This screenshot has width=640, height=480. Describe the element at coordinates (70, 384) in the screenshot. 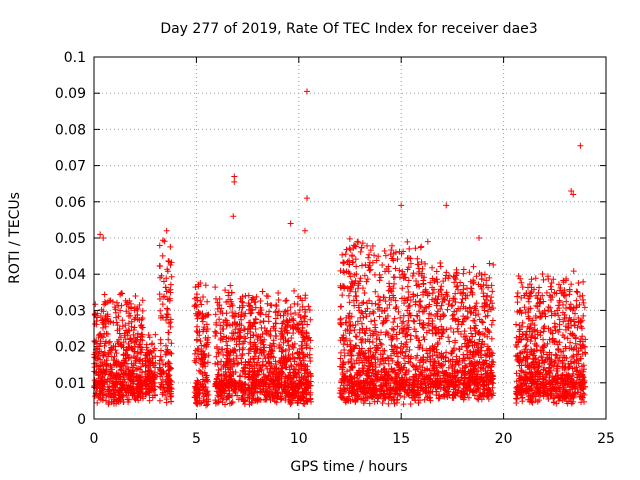

I see `y-tick-label: 0.01` at that location.